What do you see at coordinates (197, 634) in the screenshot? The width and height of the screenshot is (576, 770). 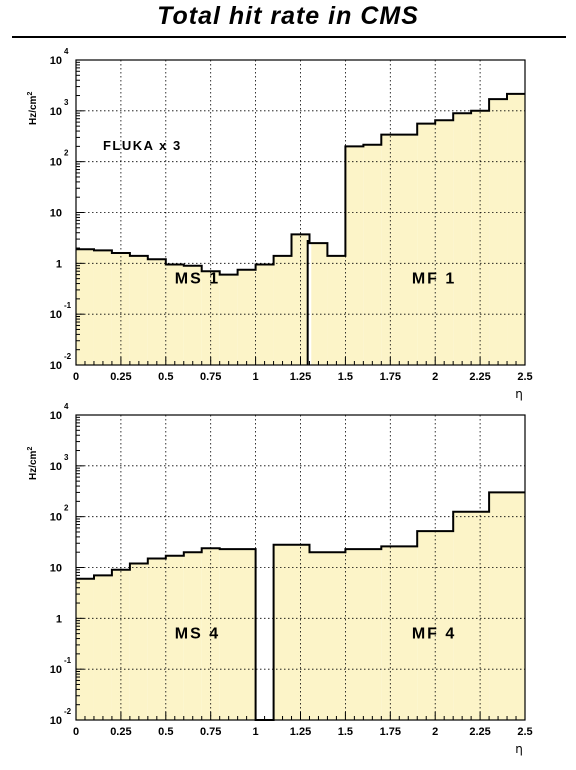 I see `annotation-0: MS 4` at bounding box center [197, 634].